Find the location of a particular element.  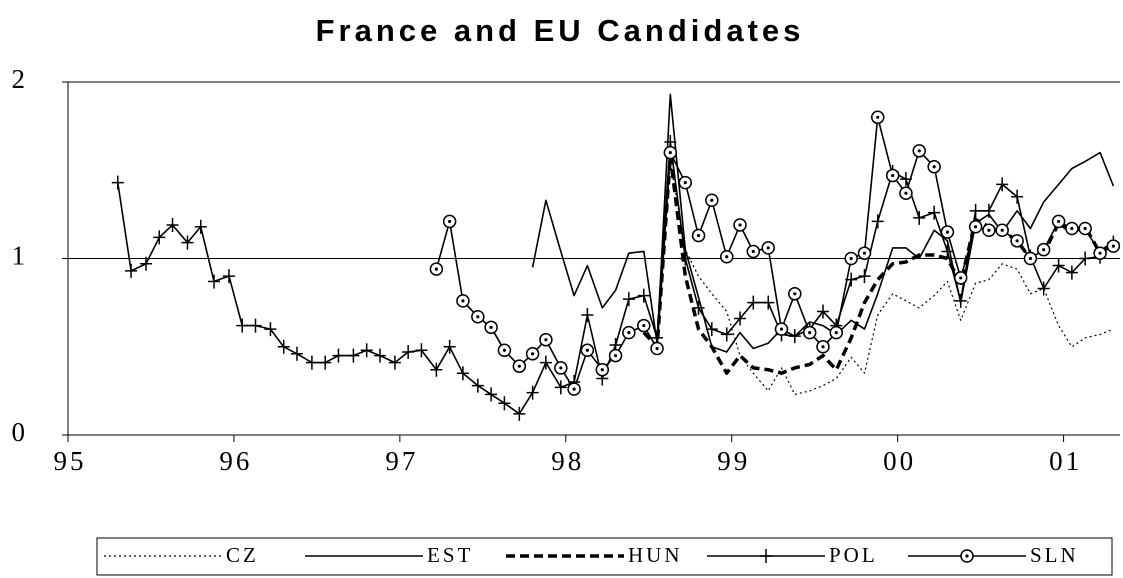

x-tick-label: 97 is located at coordinates (401, 461).